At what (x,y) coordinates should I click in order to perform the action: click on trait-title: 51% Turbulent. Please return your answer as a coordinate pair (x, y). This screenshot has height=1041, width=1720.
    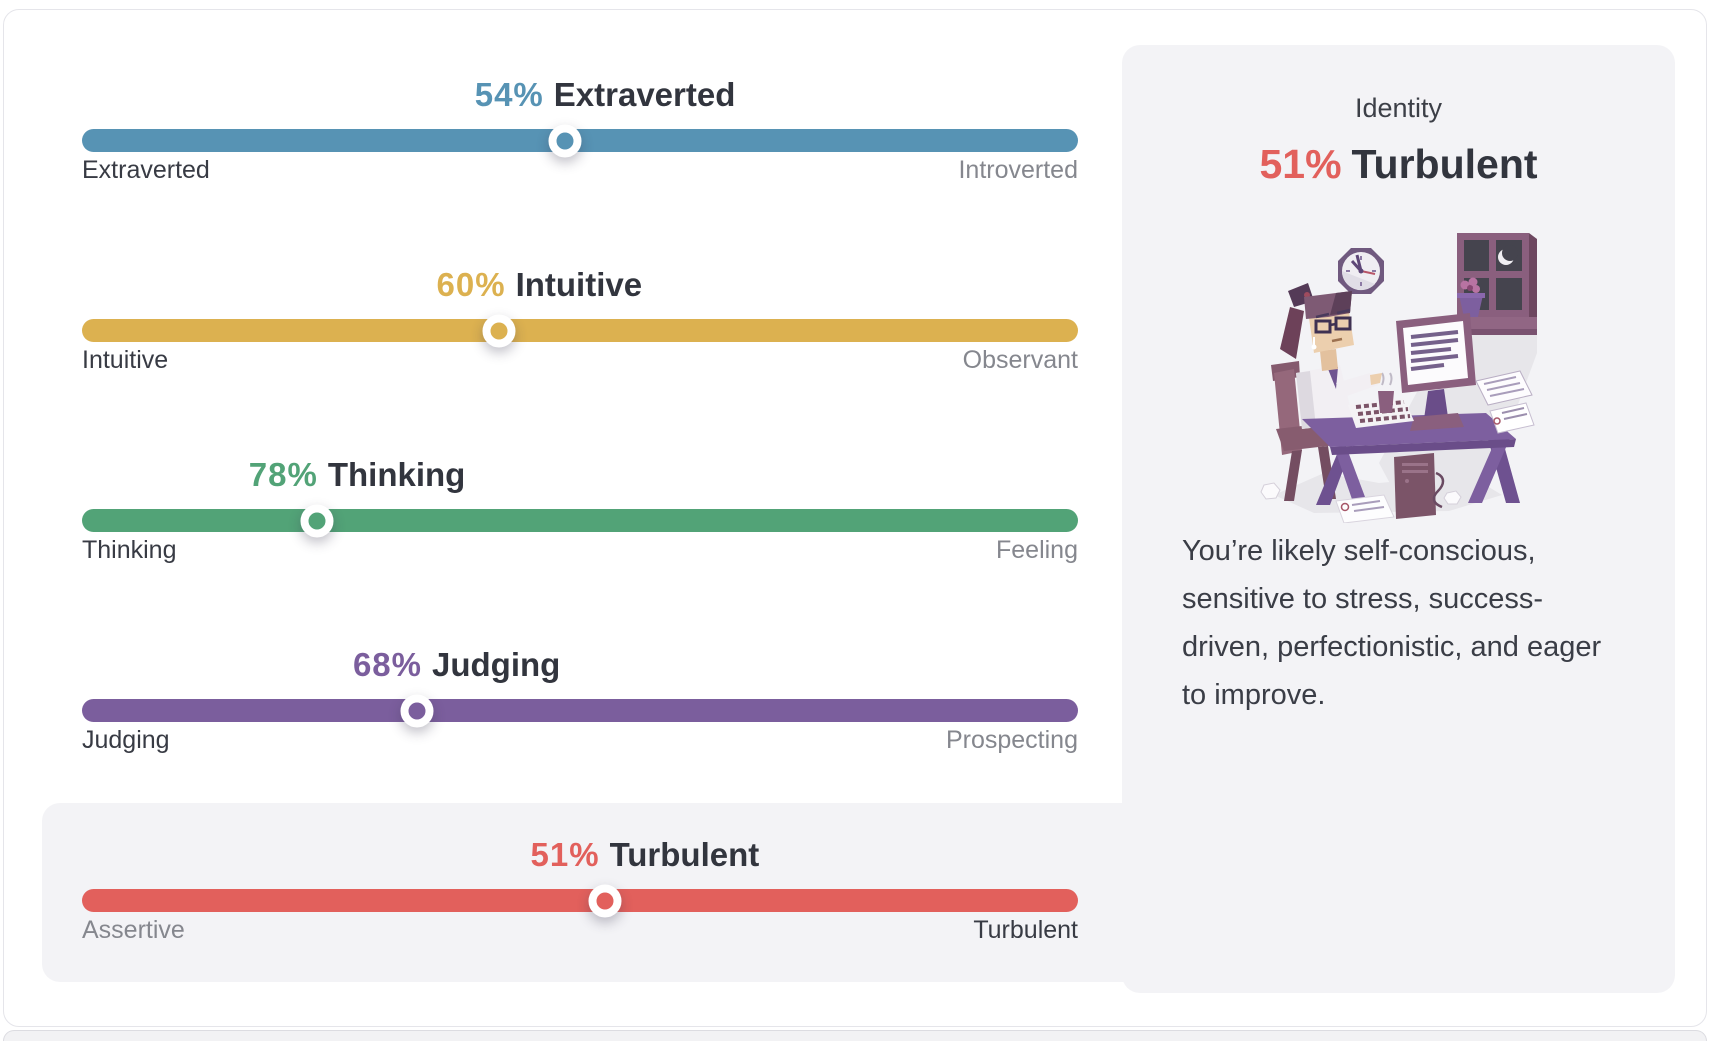
    Looking at the image, I should click on (645, 855).